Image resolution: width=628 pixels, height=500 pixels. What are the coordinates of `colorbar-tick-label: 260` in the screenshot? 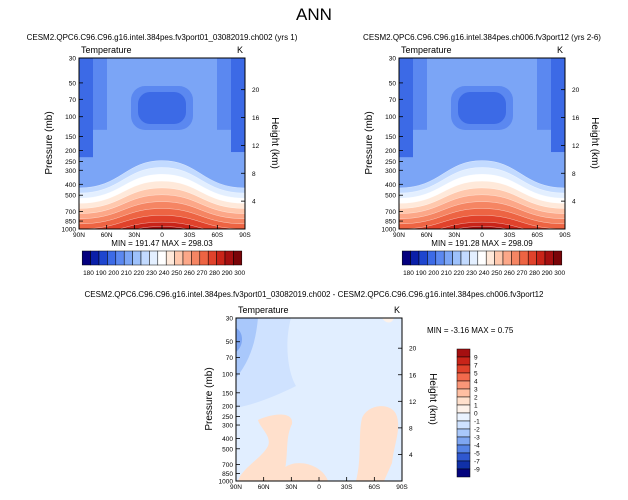 It's located at (189, 273).